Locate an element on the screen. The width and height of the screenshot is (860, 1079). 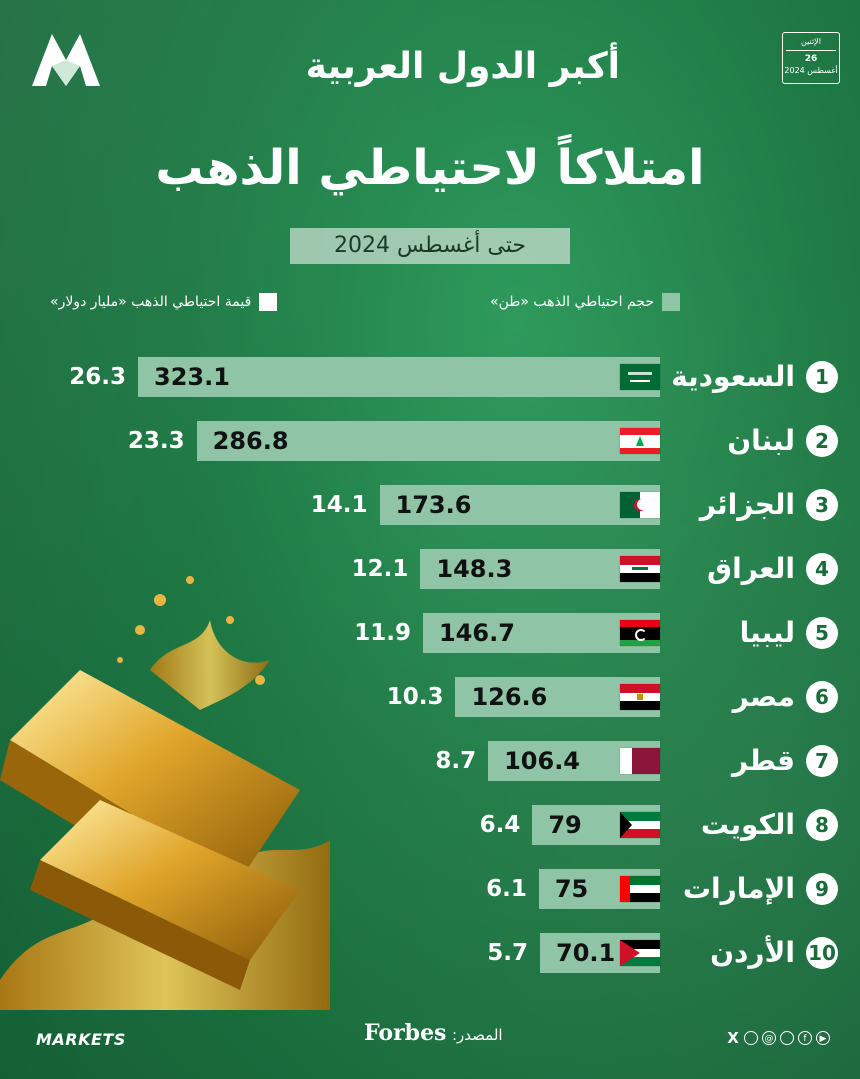
country-label: السعودية is located at coordinates (733, 376).